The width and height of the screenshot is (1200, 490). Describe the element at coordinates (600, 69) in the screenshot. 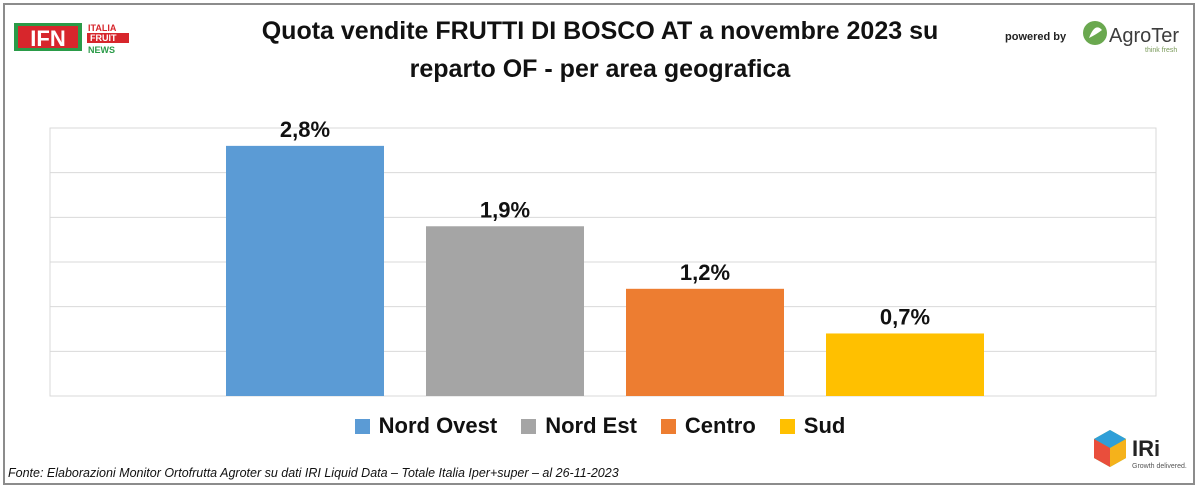

I see `title-line-2: reparto OF - per area geografica` at that location.